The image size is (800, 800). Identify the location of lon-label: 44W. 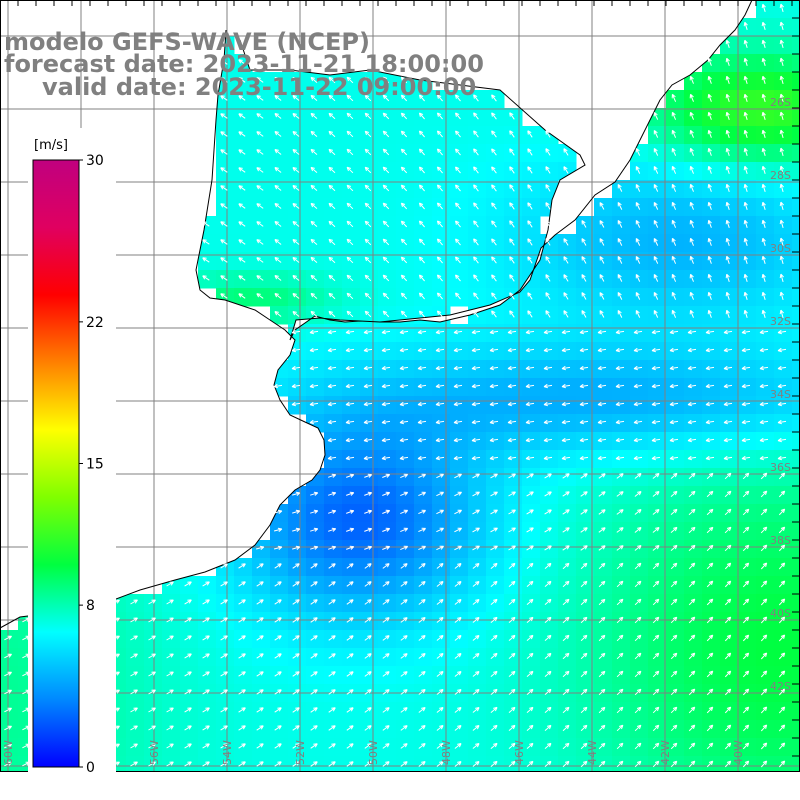
(592, 752).